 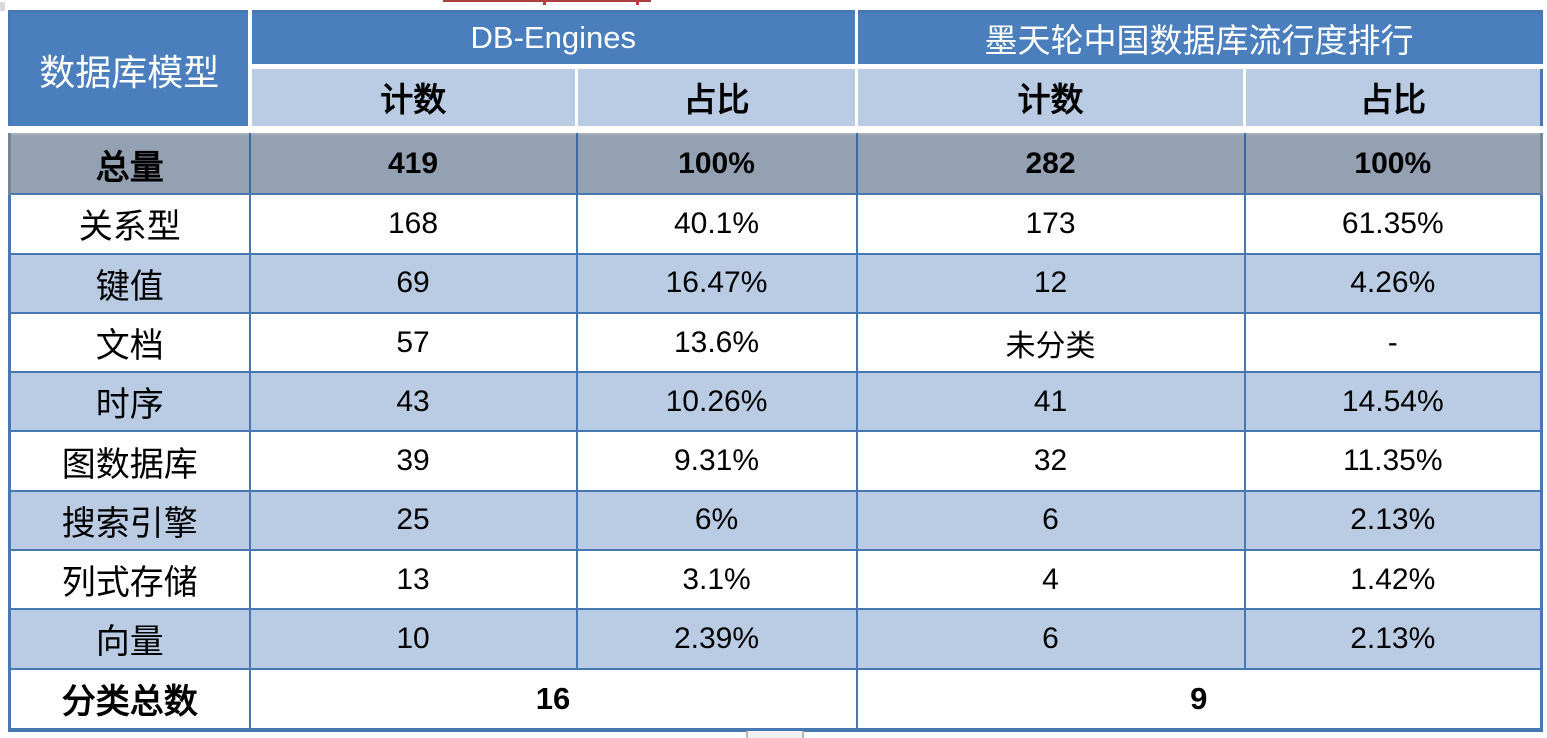 I want to click on cell-value: 3.1%, so click(x=716, y=580).